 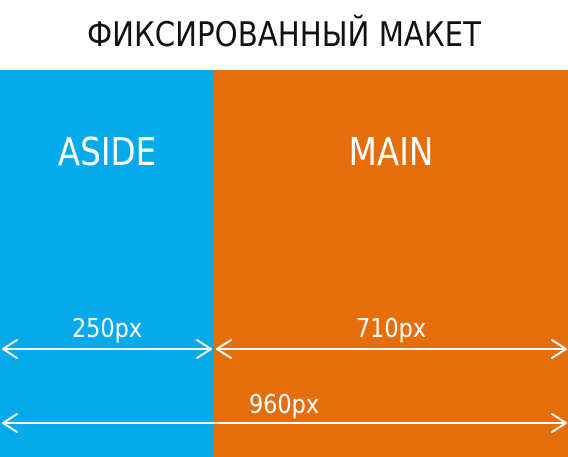 I want to click on total-width-arrow, so click(x=284, y=423).